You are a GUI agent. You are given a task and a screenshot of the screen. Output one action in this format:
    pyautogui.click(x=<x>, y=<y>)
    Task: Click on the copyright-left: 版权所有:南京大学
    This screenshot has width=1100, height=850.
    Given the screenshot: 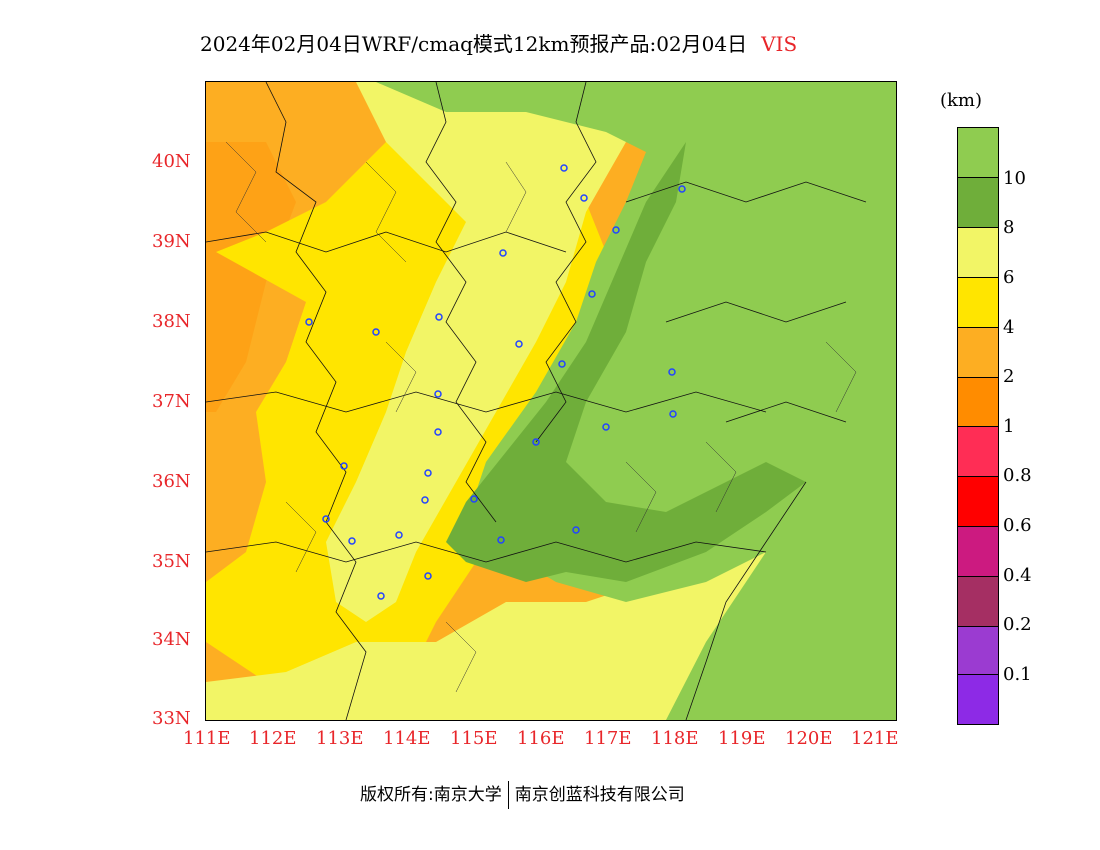 What is the action you would take?
    pyautogui.click(x=431, y=795)
    